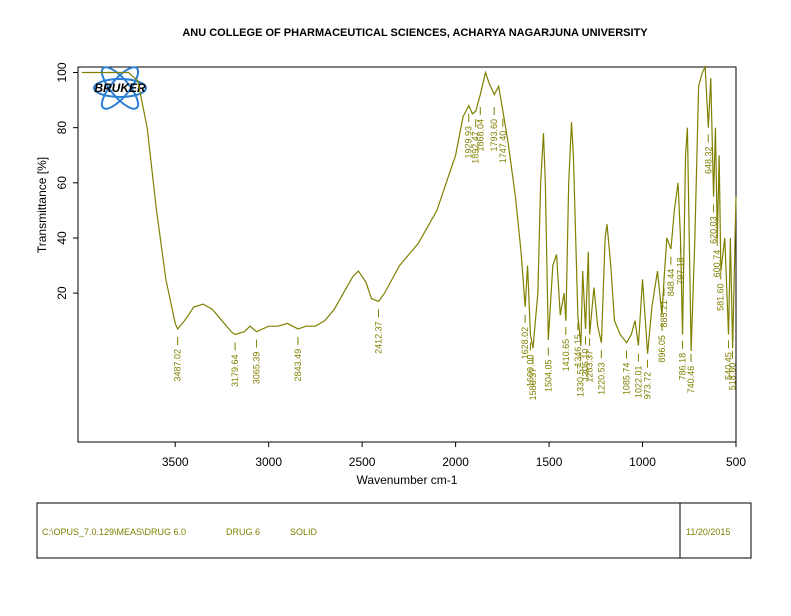 This screenshot has height=616, width=791. What do you see at coordinates (114, 532) in the screenshot?
I see `footer-path: C:\OPUS_7.0.129\MEAS\DRUG 6.0` at bounding box center [114, 532].